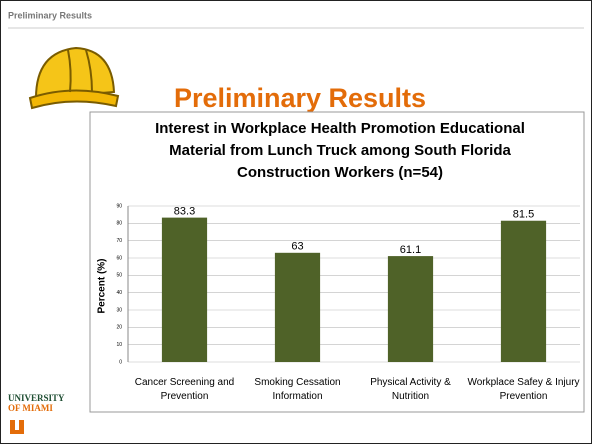 Image resolution: width=592 pixels, height=444 pixels. I want to click on data-label: 83.3, so click(184, 212).